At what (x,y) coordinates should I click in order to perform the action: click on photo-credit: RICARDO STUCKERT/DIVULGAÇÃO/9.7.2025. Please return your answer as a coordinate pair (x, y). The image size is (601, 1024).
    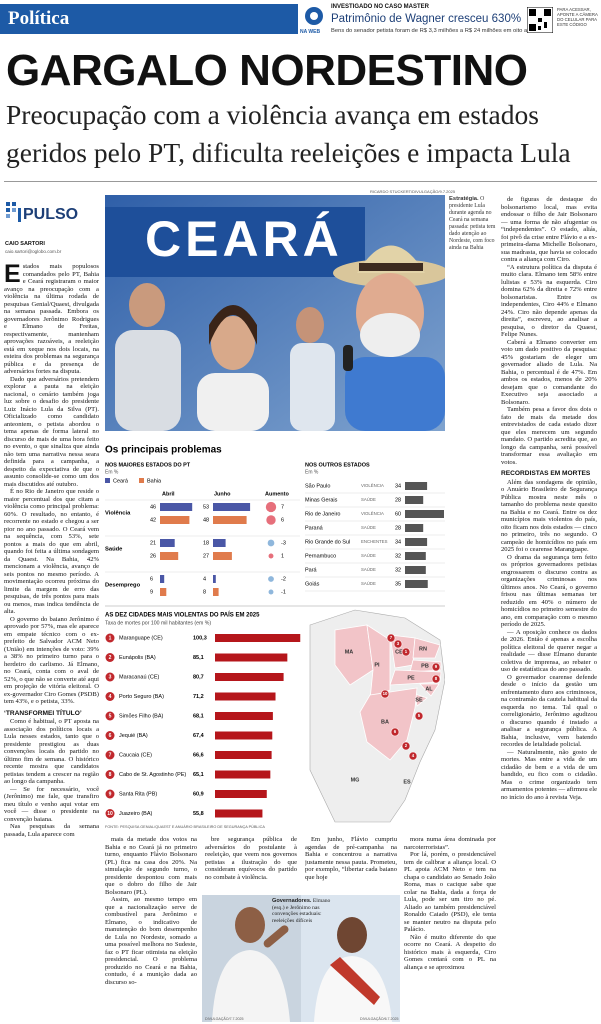
    Looking at the image, I should click on (413, 191).